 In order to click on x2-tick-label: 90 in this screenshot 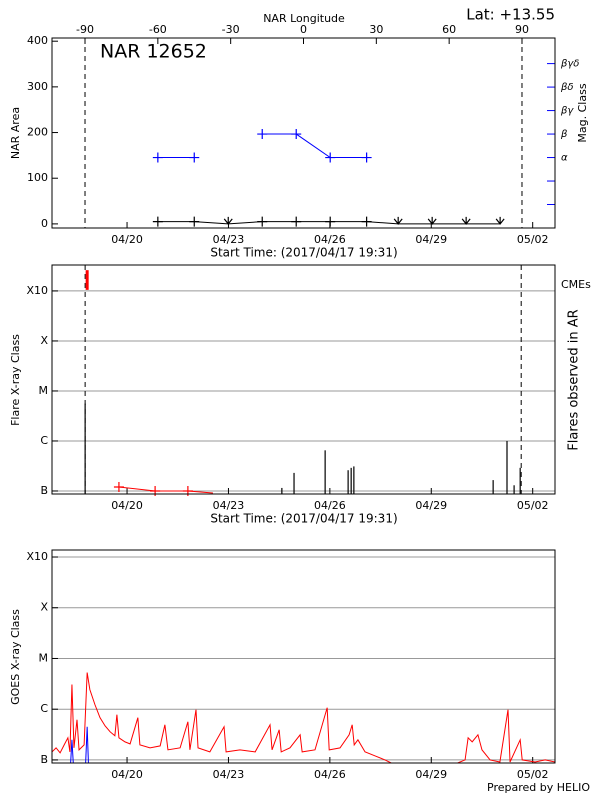, I will do `click(522, 29)`.